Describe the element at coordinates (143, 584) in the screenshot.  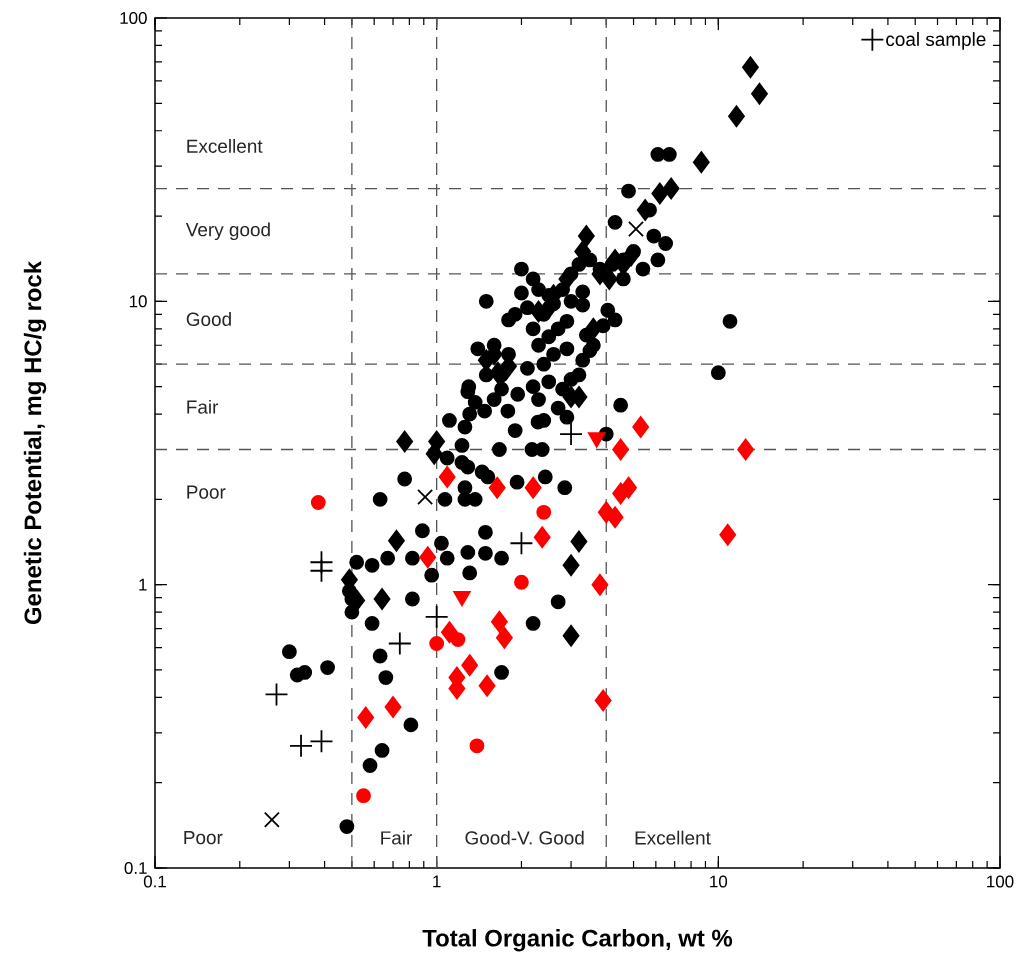
I see `y-tick-label: 1` at that location.